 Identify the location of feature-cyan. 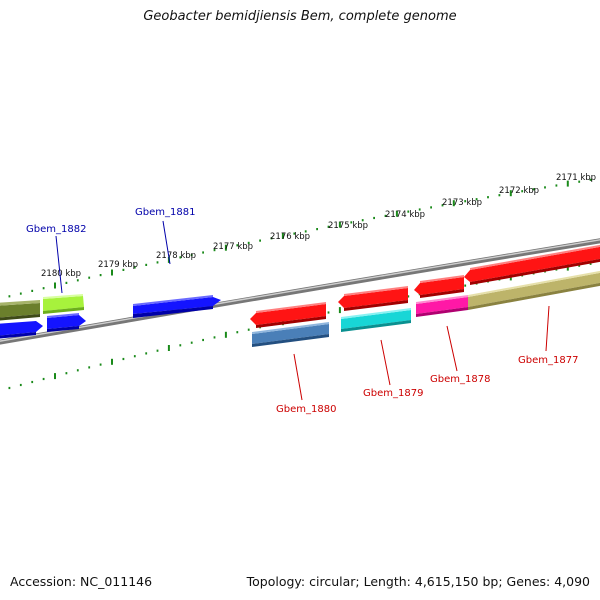
(376, 319).